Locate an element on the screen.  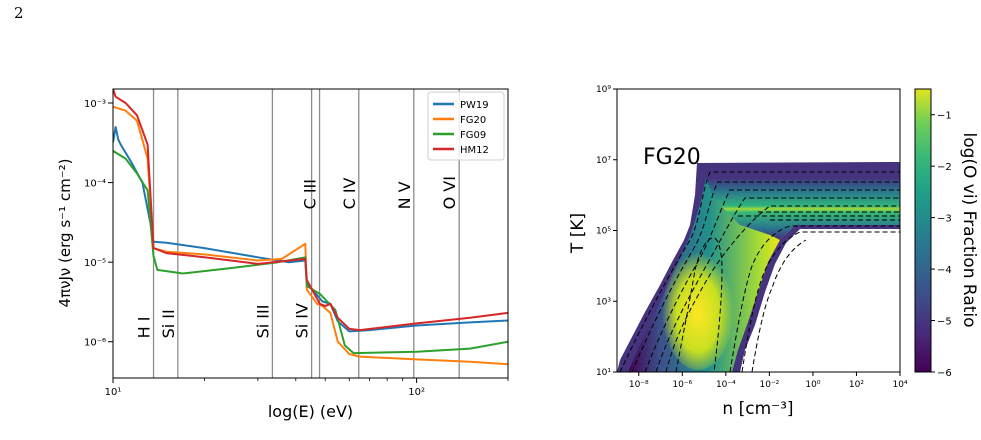
ion-label-3: Si IV is located at coordinates (302, 320).